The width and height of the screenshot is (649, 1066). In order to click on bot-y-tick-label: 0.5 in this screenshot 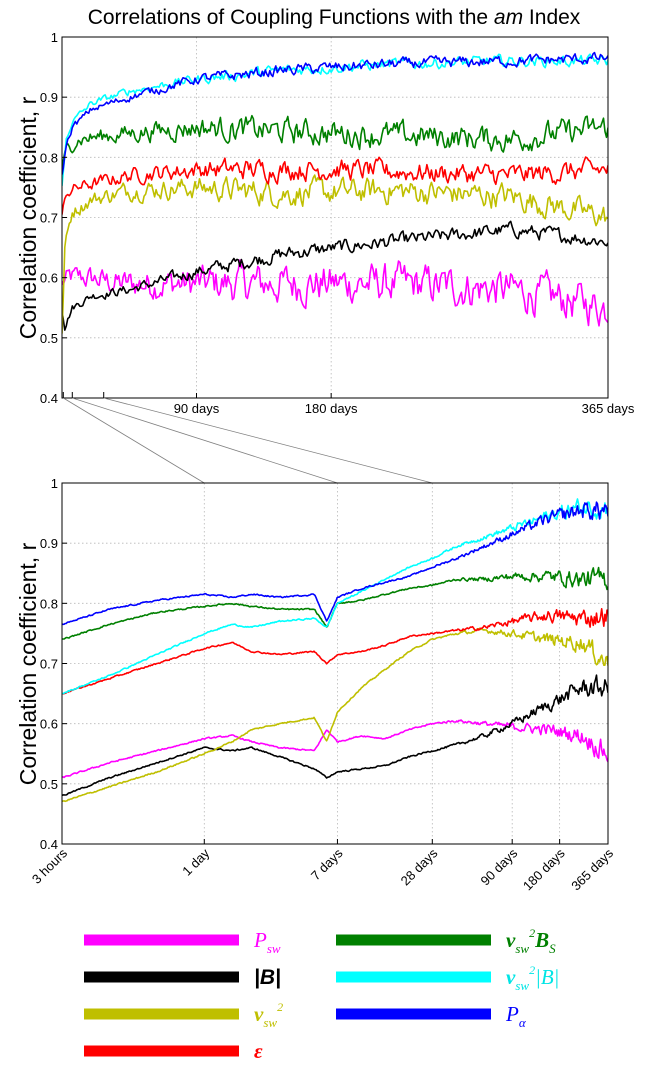, I will do `click(49, 784)`.